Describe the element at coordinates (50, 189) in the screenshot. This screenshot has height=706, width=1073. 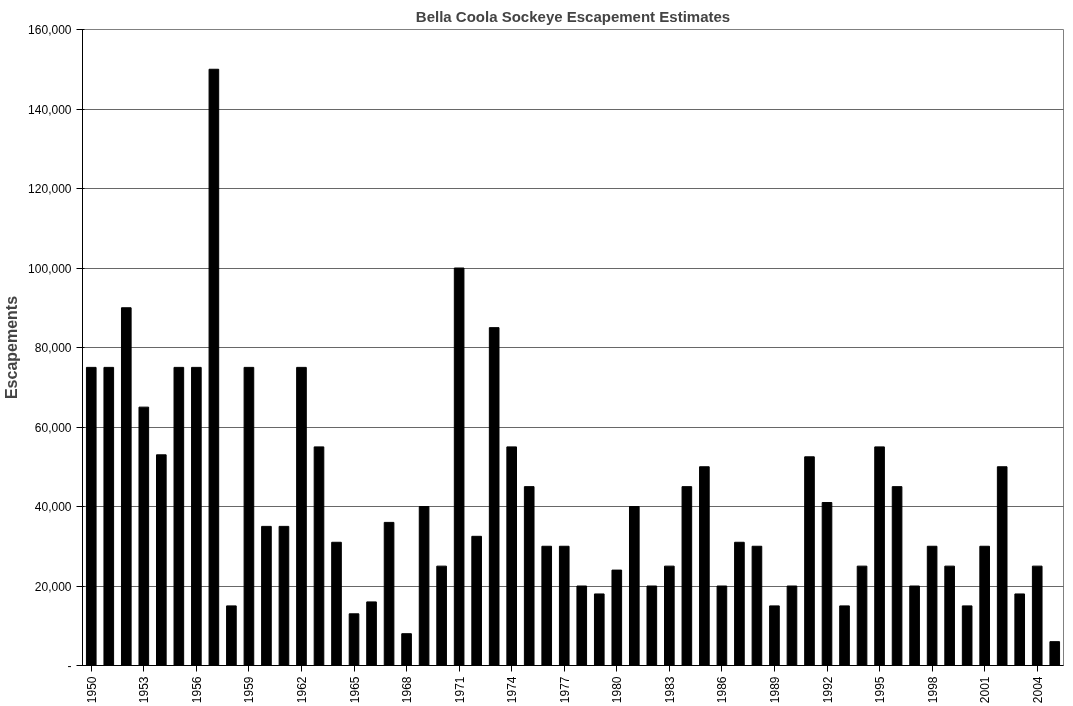
I see `y-tick-label: 120,000` at that location.